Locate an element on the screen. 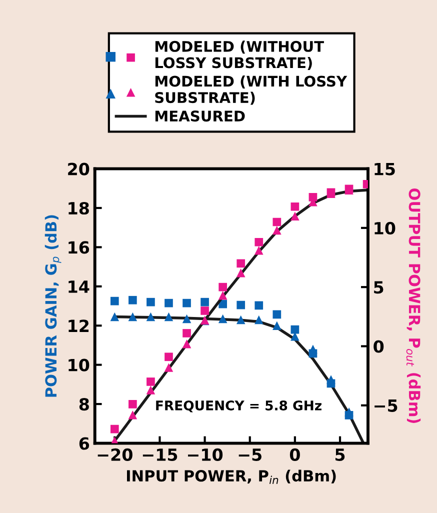 The width and height of the screenshot is (437, 513). x-tick-label: −15 is located at coordinates (160, 454).